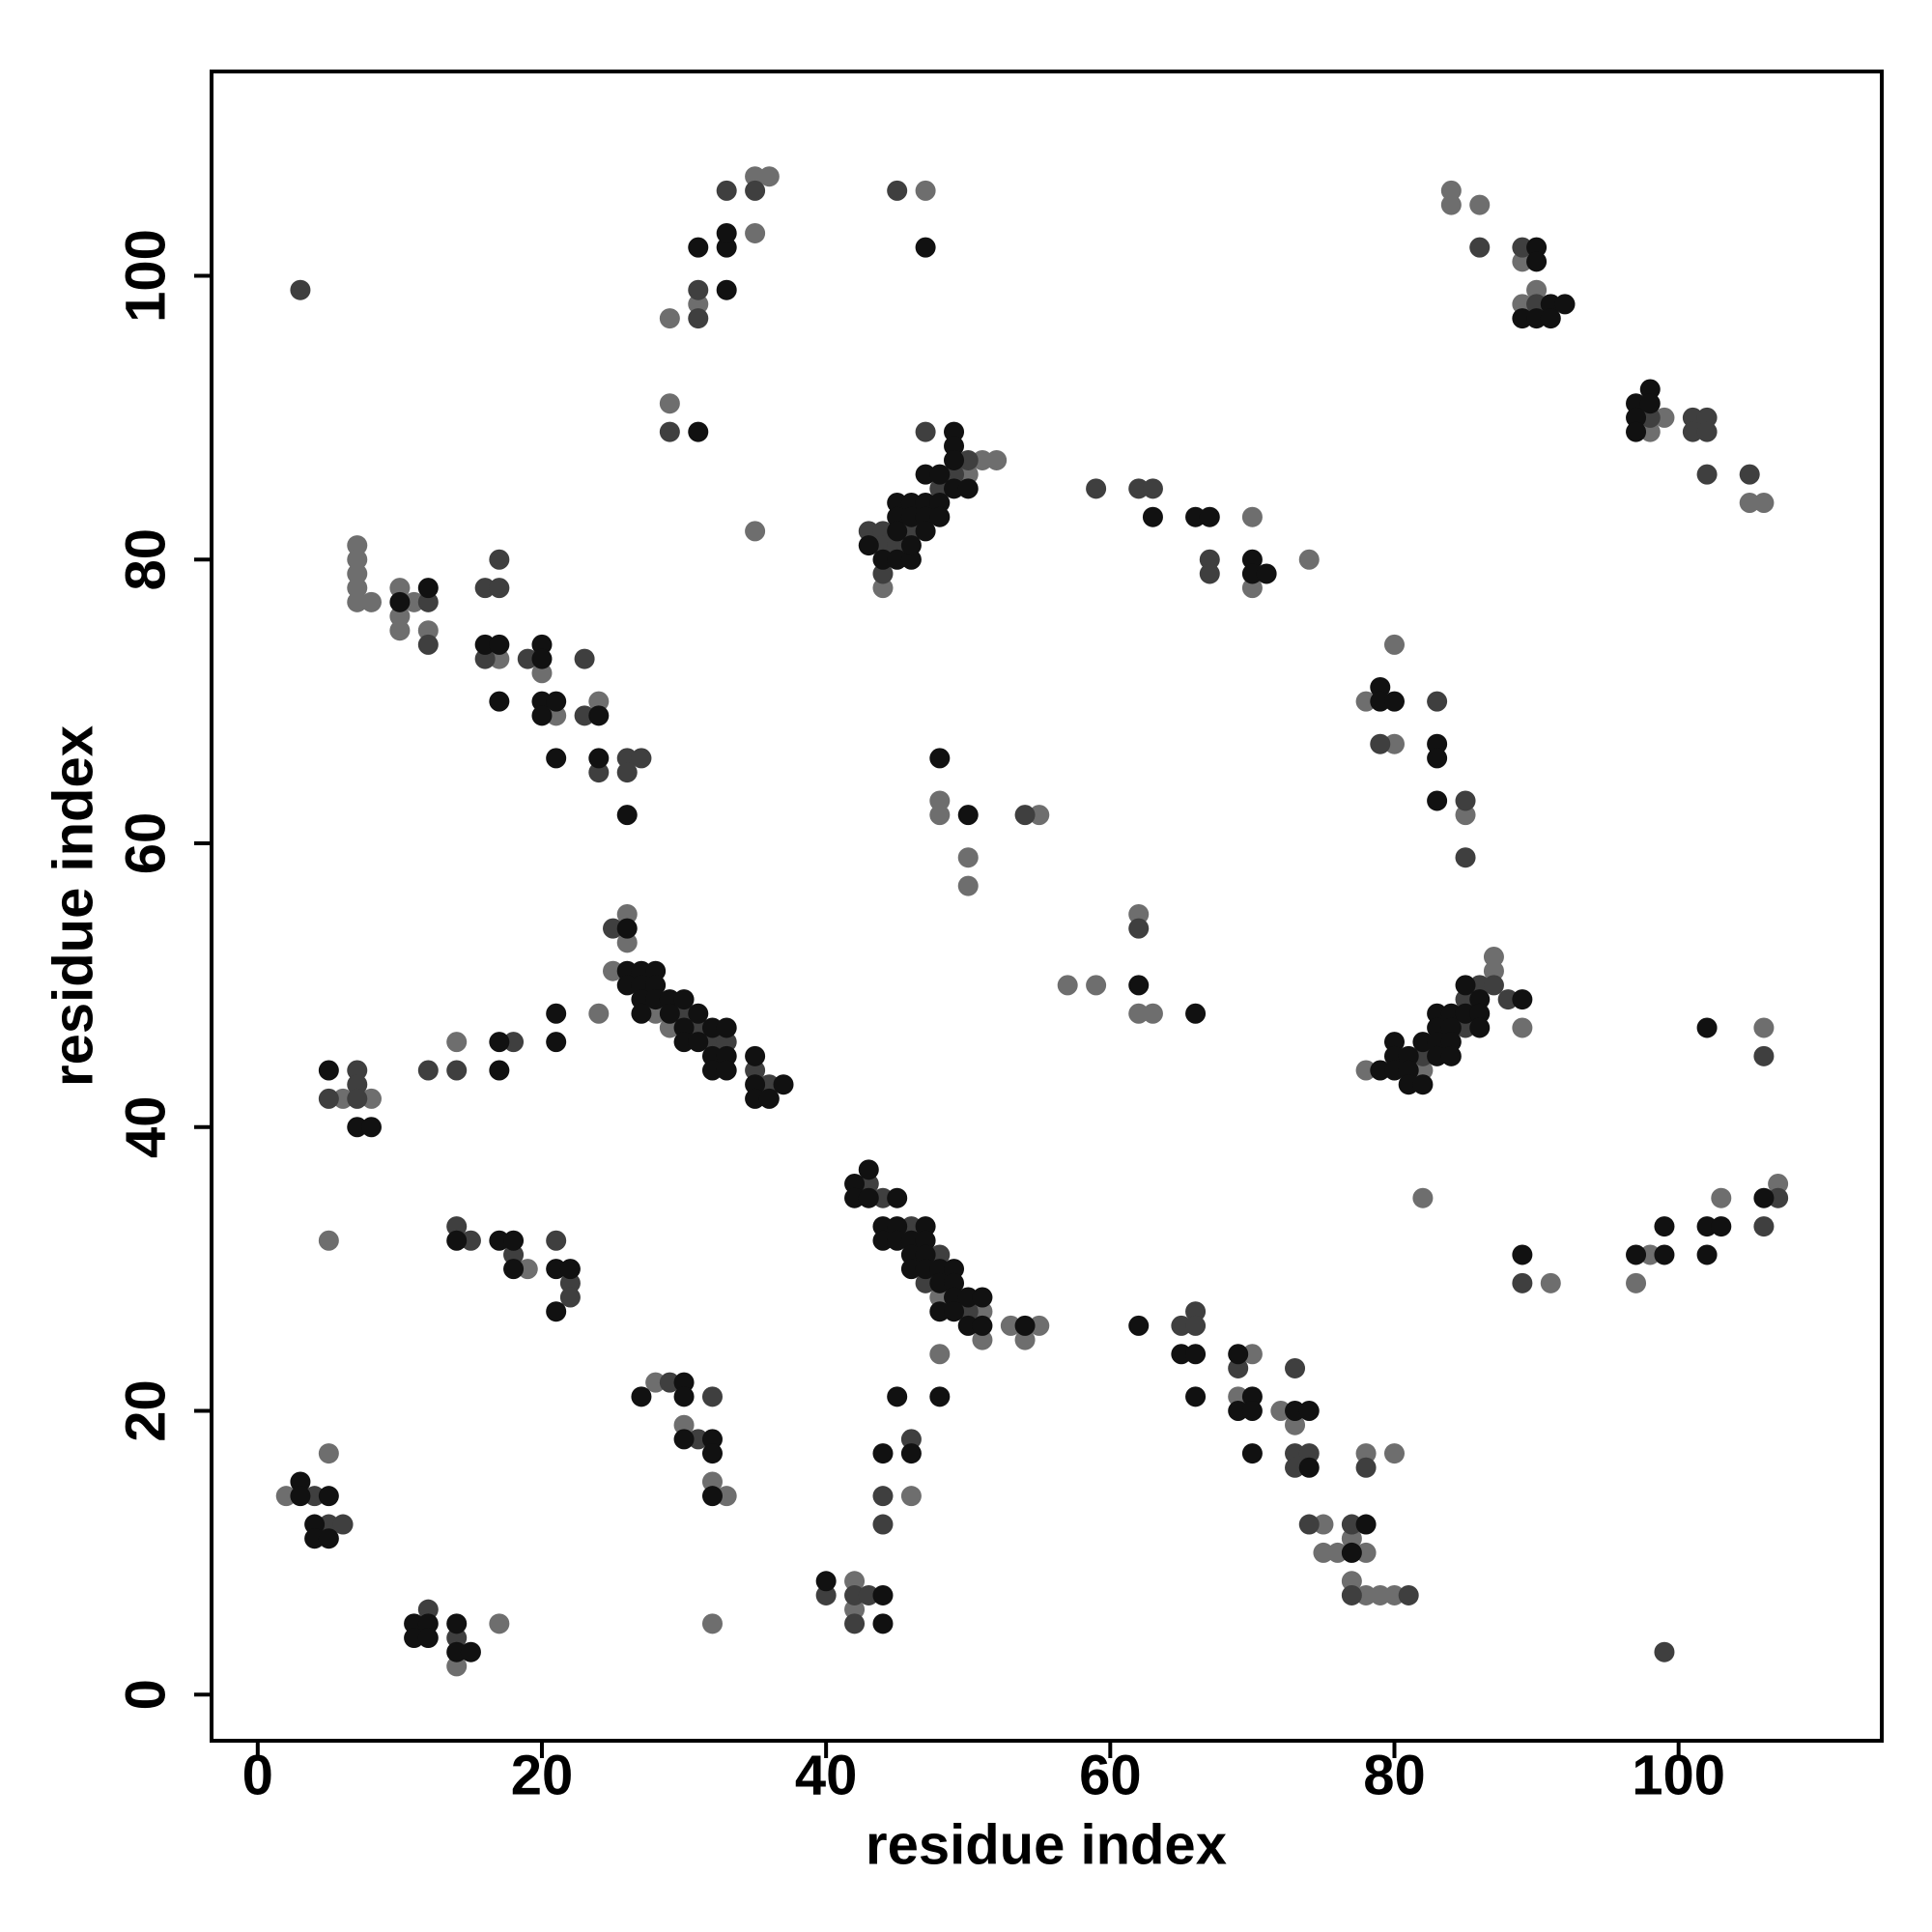 This screenshot has width=1932, height=1932. What do you see at coordinates (1110, 1775) in the screenshot?
I see `x-tick-label: 60` at bounding box center [1110, 1775].